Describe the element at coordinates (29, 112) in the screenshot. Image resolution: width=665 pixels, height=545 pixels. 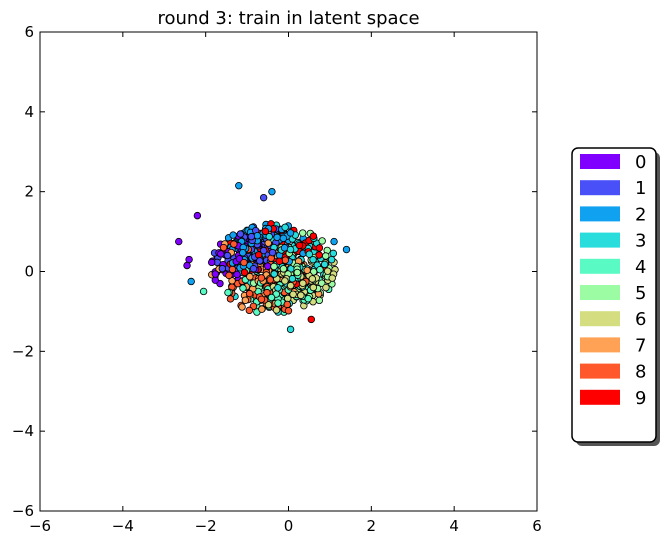
I see `y-tick-label: 4` at that location.